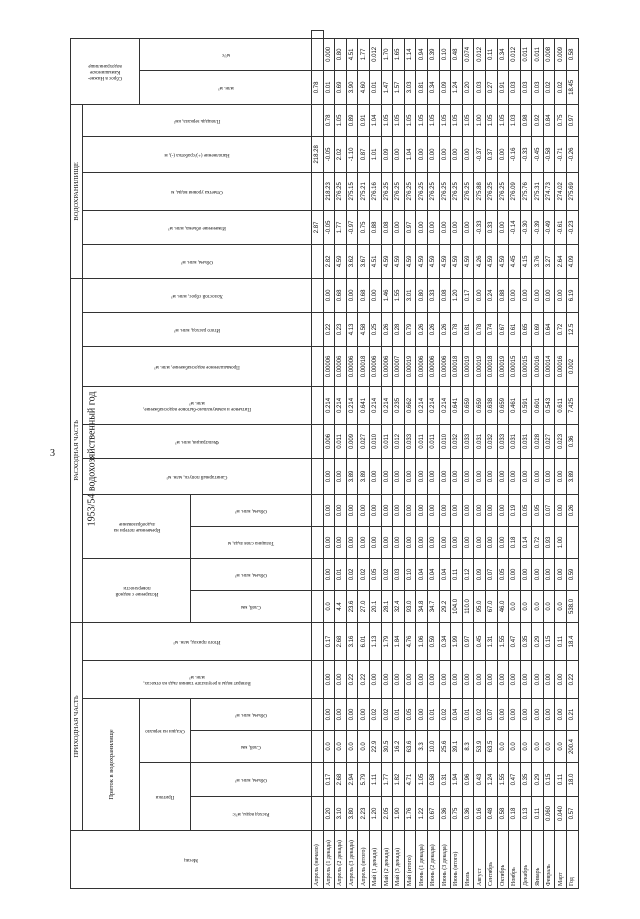 The image size is (640, 919). Describe the element at coordinates (491, 87) in the screenshot. I see `table-cell: 0.27` at that location.